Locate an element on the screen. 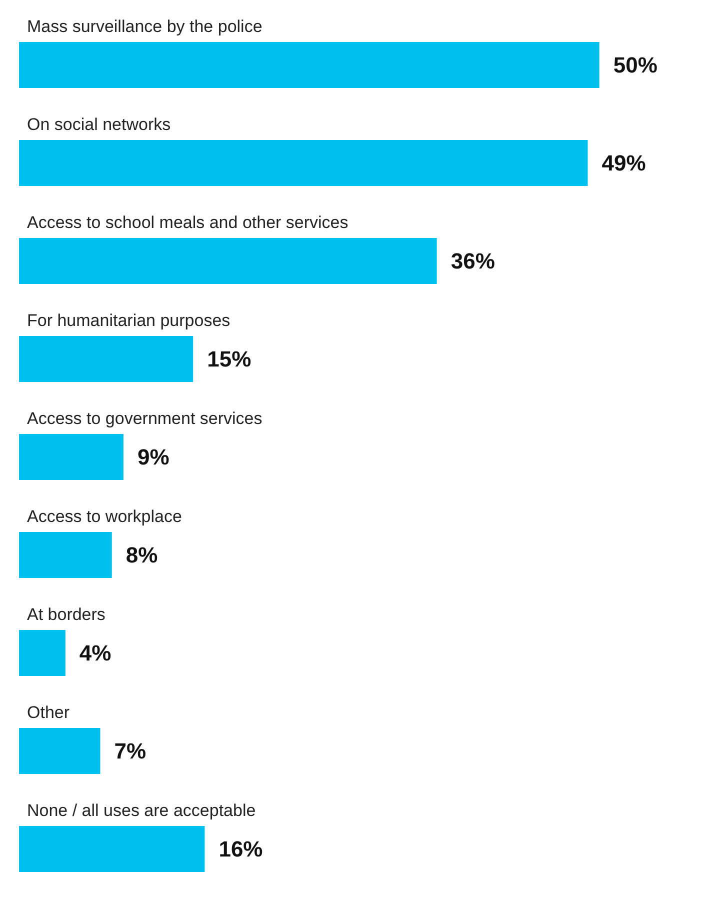 Image resolution: width=718 pixels, height=916 pixels. data-label: 49% is located at coordinates (624, 163).